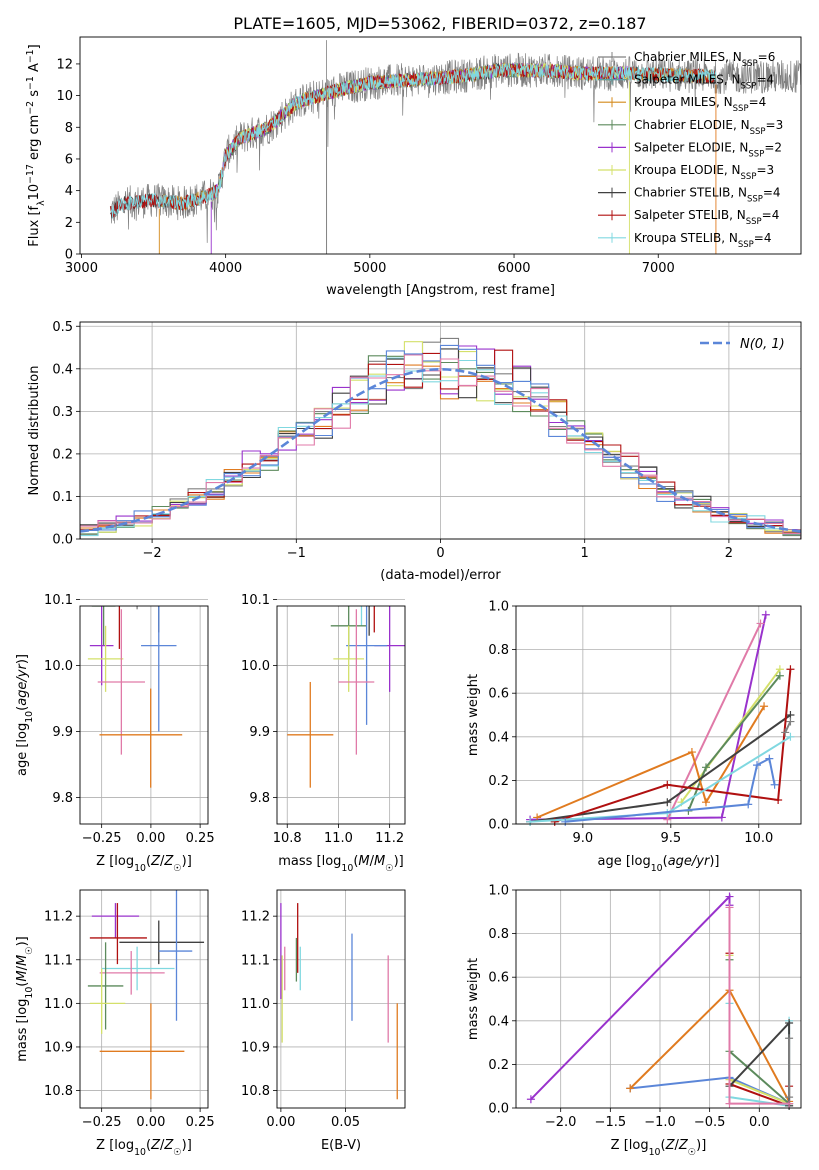 The height and width of the screenshot is (1170, 819). Describe the element at coordinates (168, 861) in the screenshot. I see `label-part: Z` at that location.